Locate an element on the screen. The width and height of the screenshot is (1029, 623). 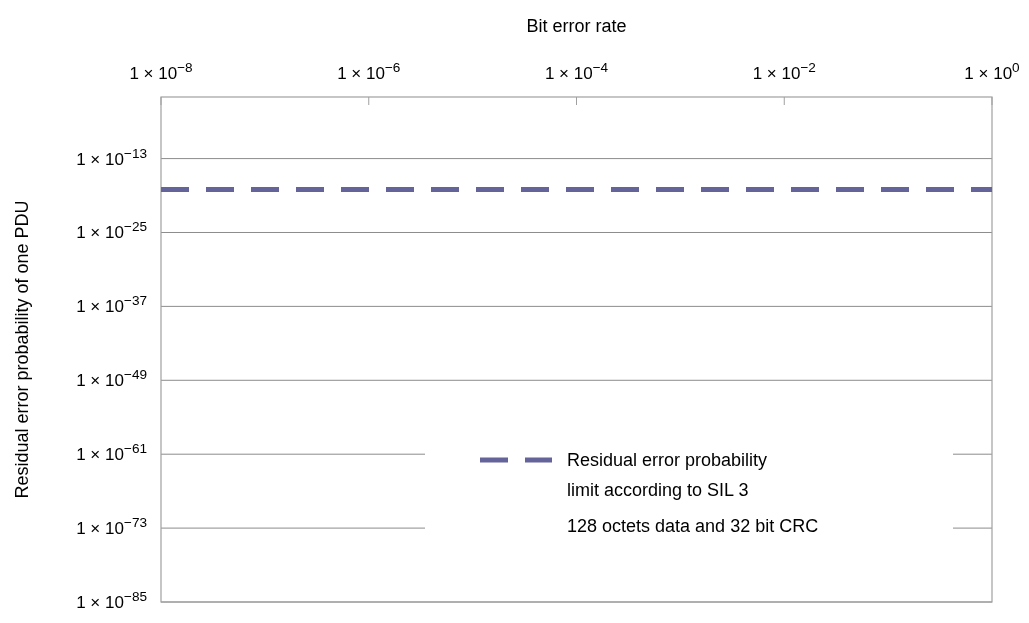
x-tick-label: 1 × 10$^{−6}$ is located at coordinates (369, 71).